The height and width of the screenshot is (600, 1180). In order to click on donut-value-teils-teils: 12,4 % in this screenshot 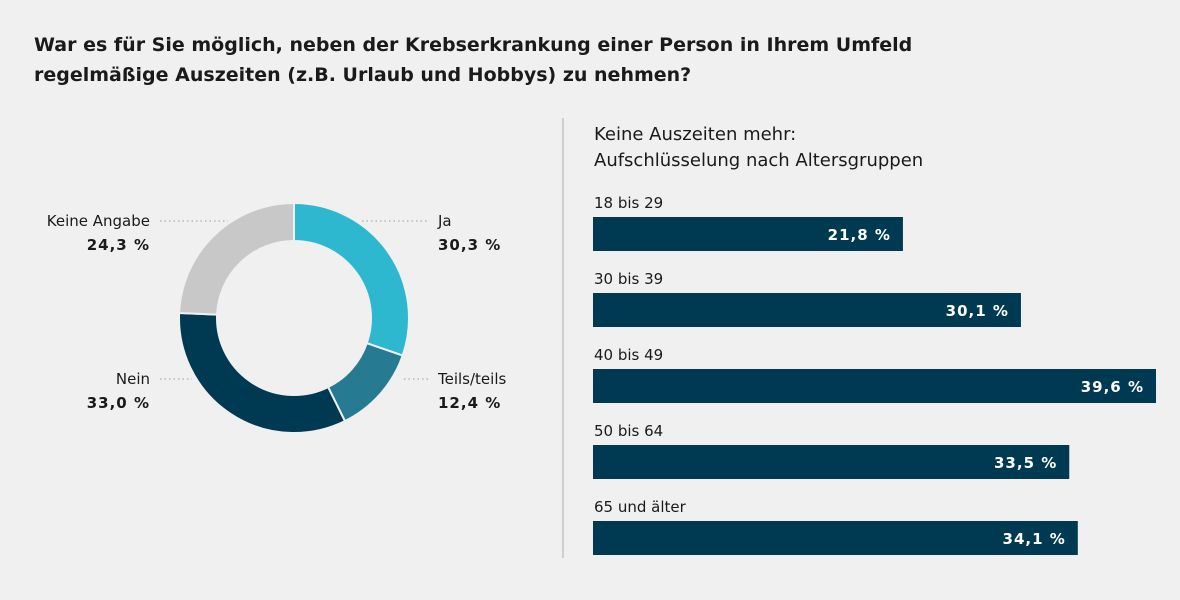, I will do `click(469, 403)`.